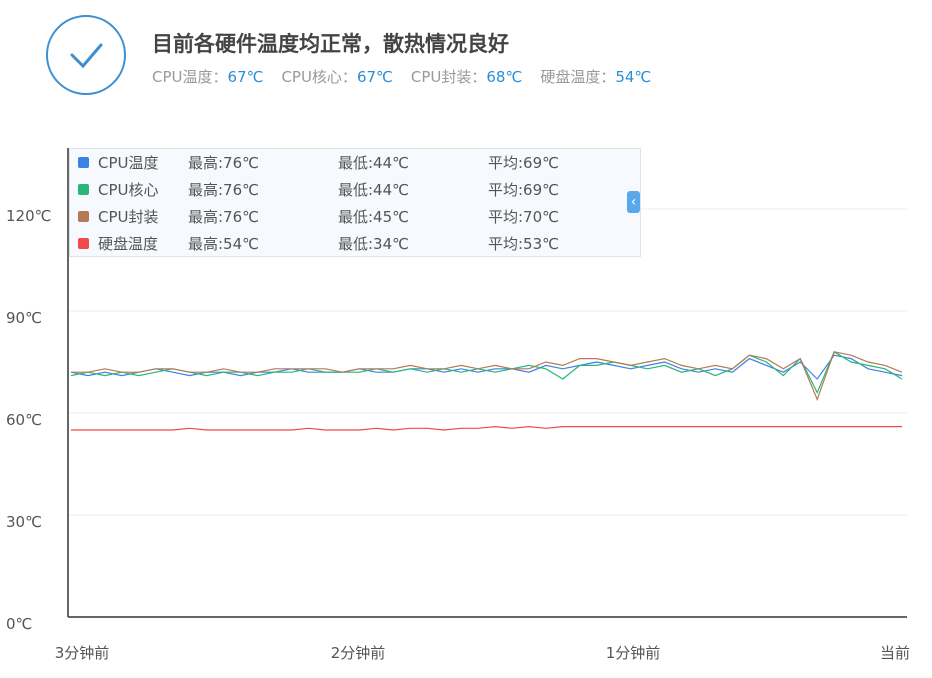  I want to click on legend-avg: 平均:53℃, so click(523, 243).